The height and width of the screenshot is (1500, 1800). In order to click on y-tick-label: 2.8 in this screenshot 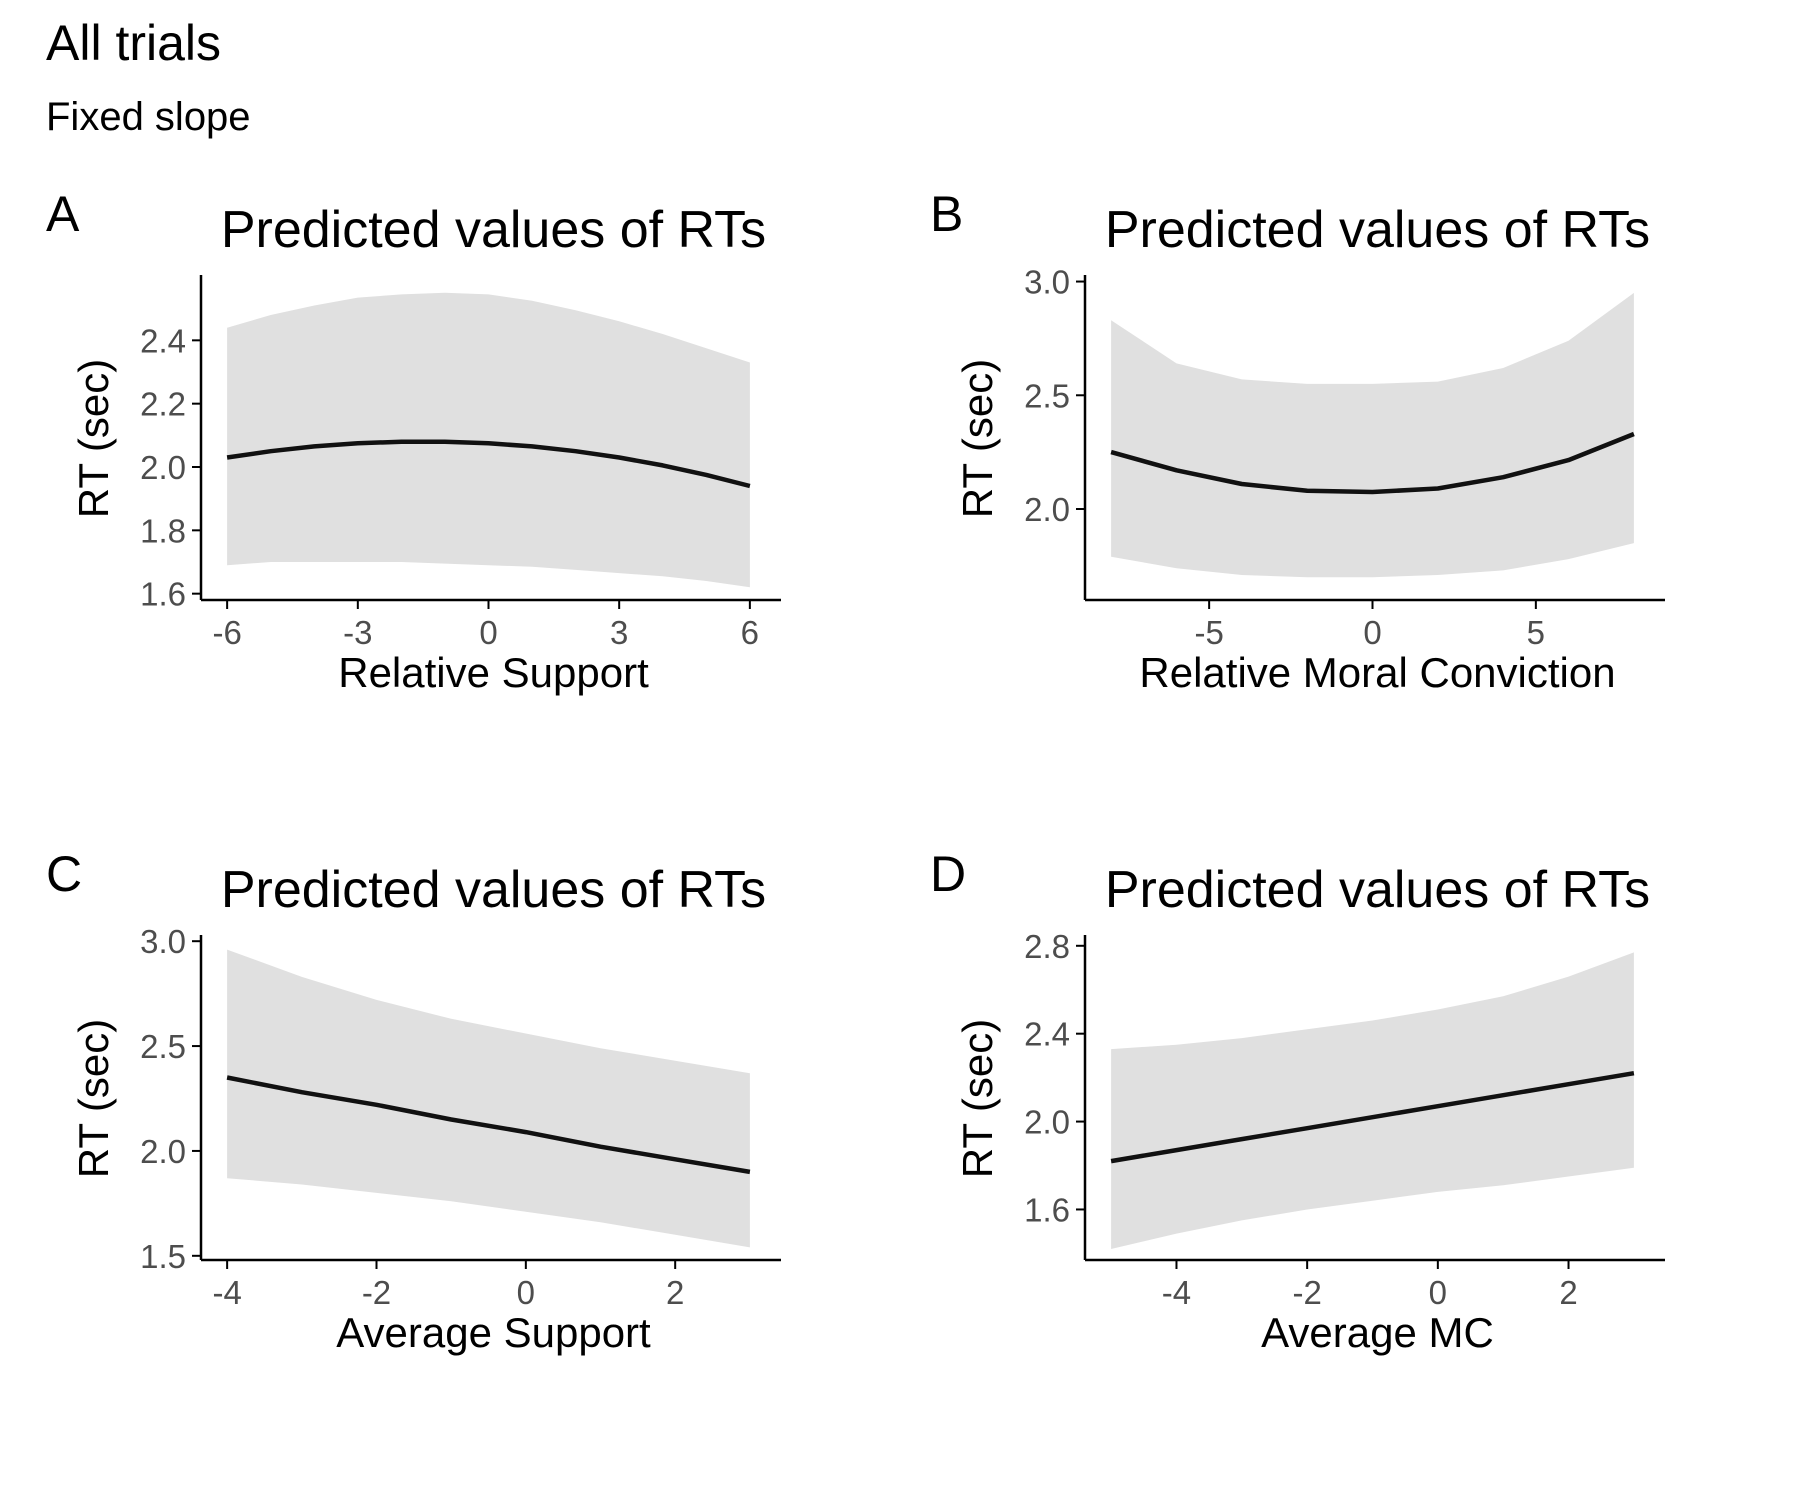, I will do `click(1047, 946)`.